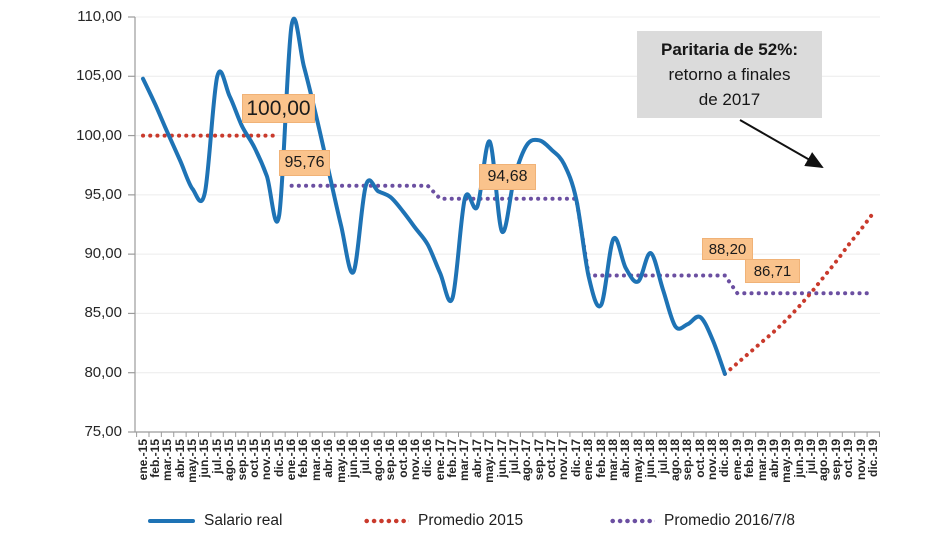  I want to click on legend-item-promedio-2016-7-8: Promedio 2016/7/8, so click(702, 521).